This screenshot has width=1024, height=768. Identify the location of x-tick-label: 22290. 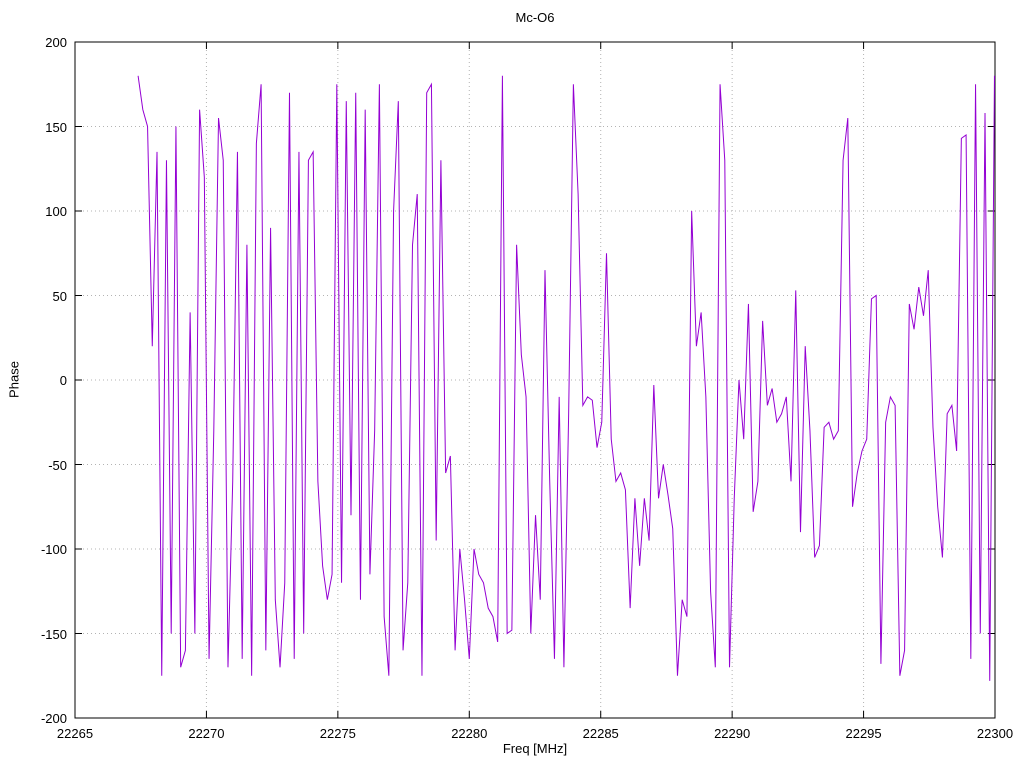
(732, 733).